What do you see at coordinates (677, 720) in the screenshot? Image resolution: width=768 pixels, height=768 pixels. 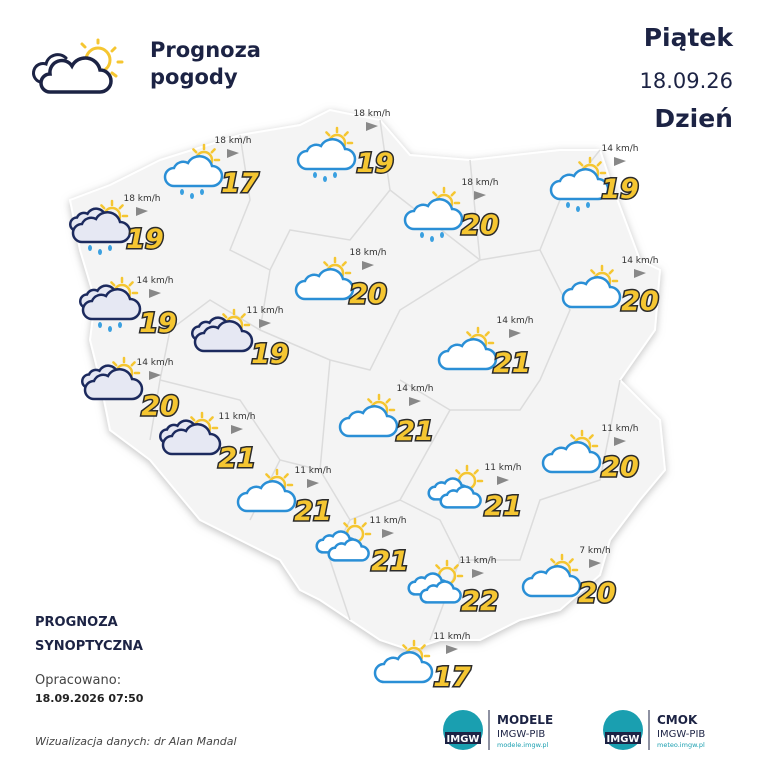 I see `logo-name: CMOK` at bounding box center [677, 720].